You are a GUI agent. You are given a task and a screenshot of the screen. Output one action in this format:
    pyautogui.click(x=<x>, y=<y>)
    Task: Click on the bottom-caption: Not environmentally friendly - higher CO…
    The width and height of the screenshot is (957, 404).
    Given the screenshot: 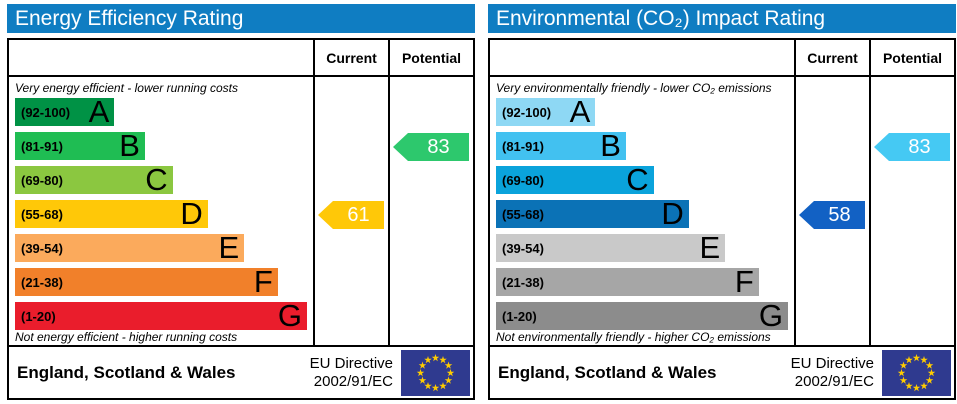 What is the action you would take?
    pyautogui.click(x=633, y=337)
    